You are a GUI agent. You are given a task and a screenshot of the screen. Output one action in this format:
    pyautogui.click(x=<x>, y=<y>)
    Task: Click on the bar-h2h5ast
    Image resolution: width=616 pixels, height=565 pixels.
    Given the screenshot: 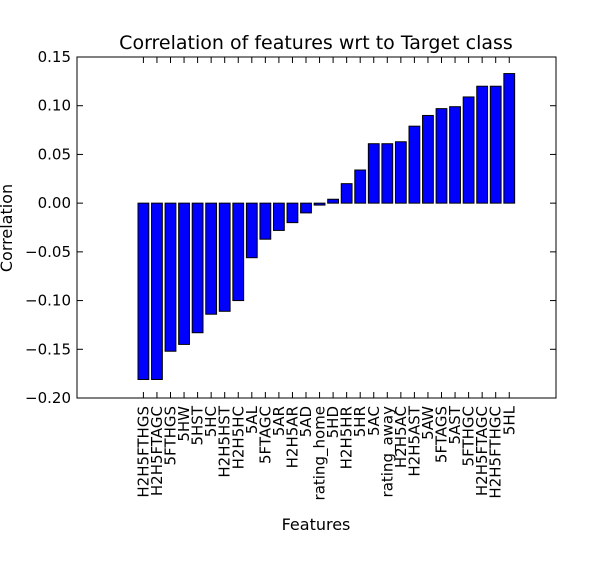 What is the action you would take?
    pyautogui.click(x=414, y=164)
    